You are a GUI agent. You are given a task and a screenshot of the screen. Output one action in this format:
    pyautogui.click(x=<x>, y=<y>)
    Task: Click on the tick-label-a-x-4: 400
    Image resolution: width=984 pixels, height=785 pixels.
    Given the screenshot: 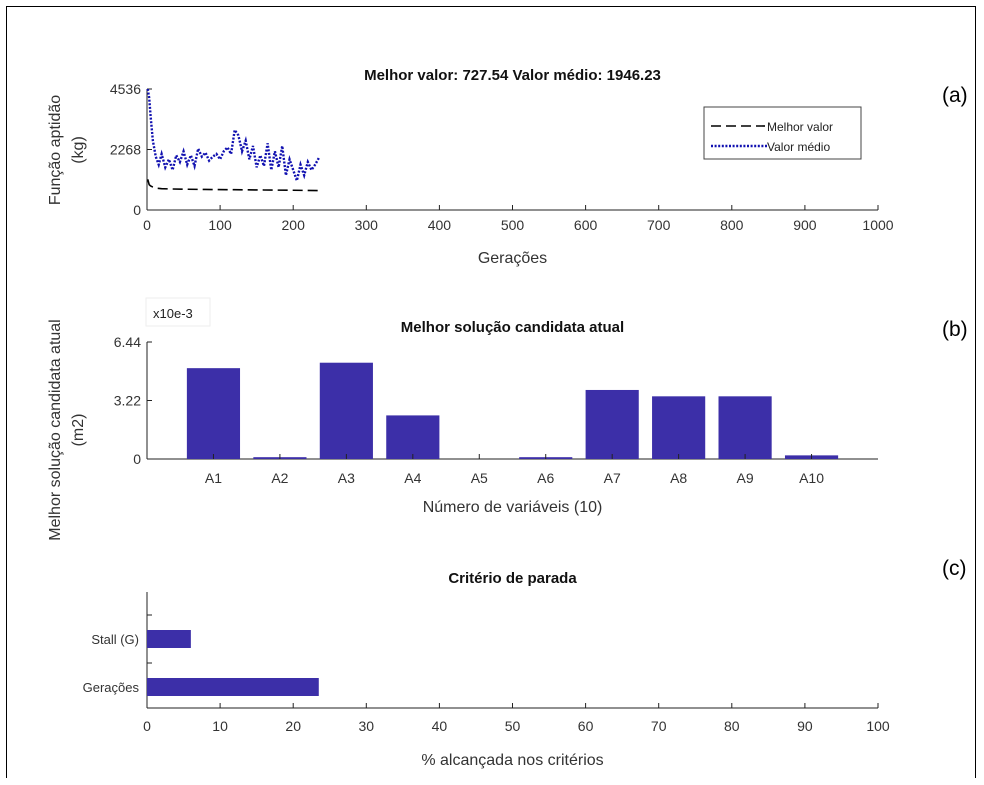 What is the action you would take?
    pyautogui.click(x=440, y=225)
    